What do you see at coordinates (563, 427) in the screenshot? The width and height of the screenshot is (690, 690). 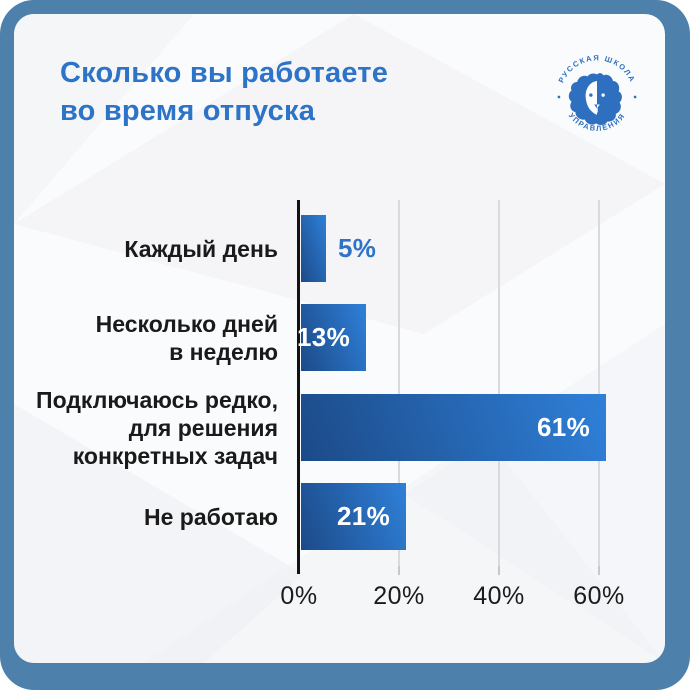 I see `bar-value-label: 61%` at bounding box center [563, 427].